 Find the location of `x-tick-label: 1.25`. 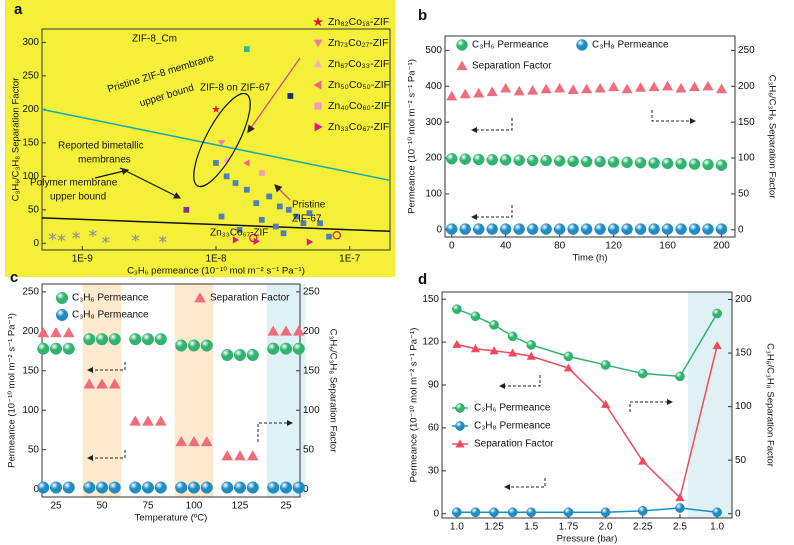

x-tick-label: 1.25 is located at coordinates (494, 527).